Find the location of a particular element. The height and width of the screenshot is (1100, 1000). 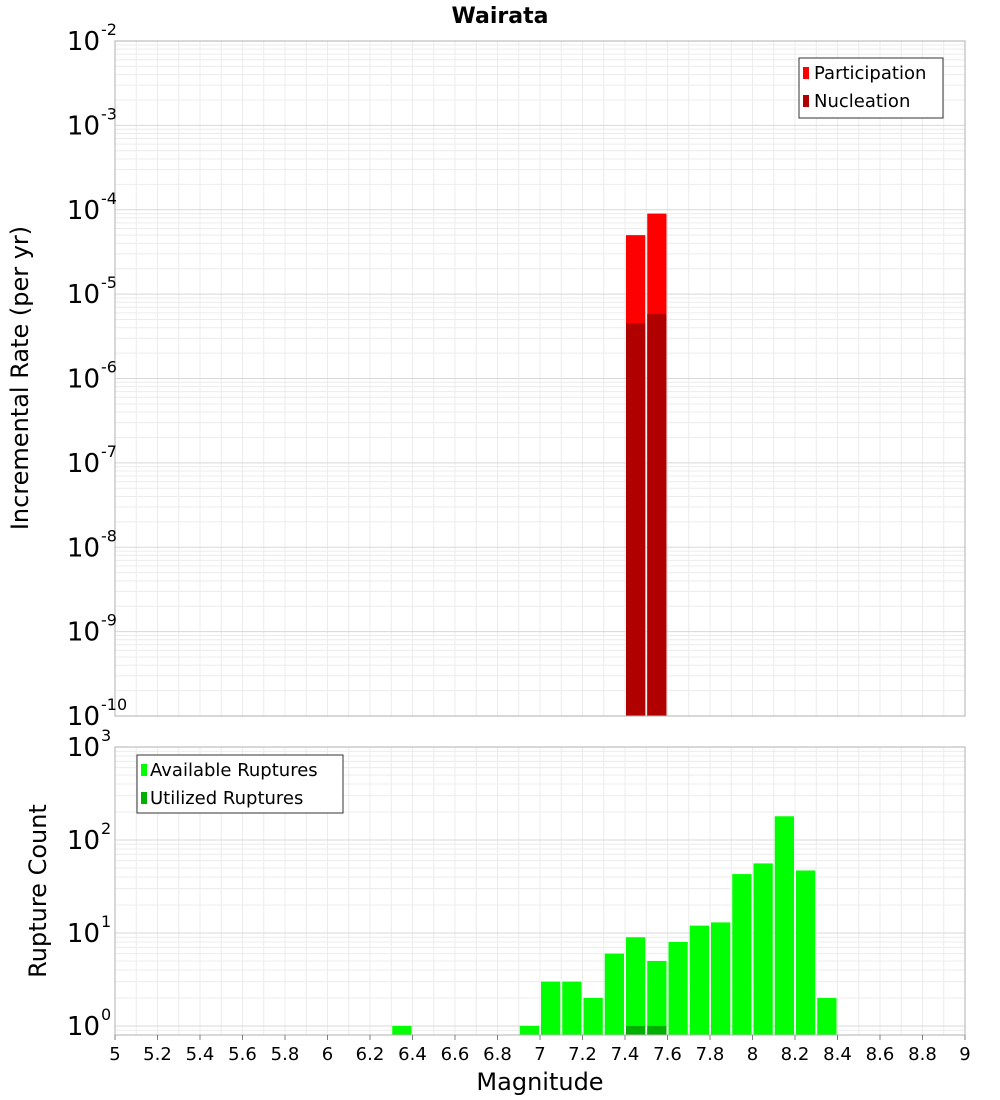

x-tick-label: 6.4 is located at coordinates (412, 1054).